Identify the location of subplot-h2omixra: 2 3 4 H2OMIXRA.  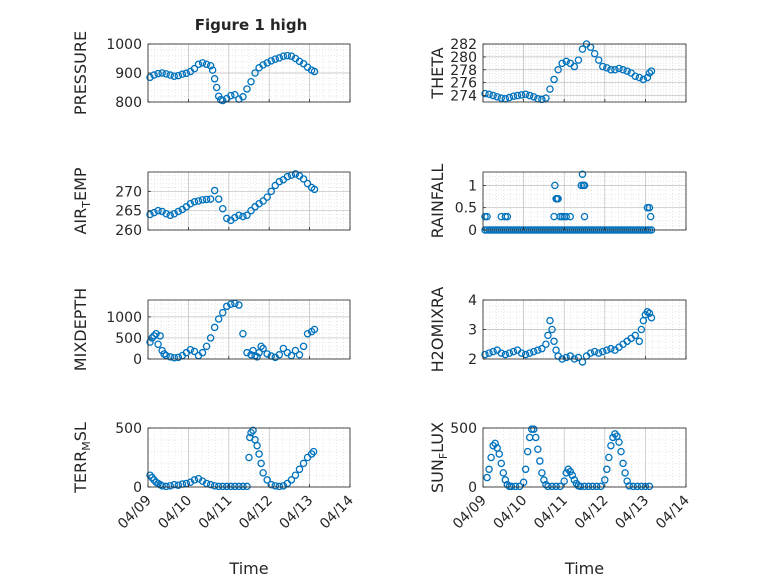
(557, 329).